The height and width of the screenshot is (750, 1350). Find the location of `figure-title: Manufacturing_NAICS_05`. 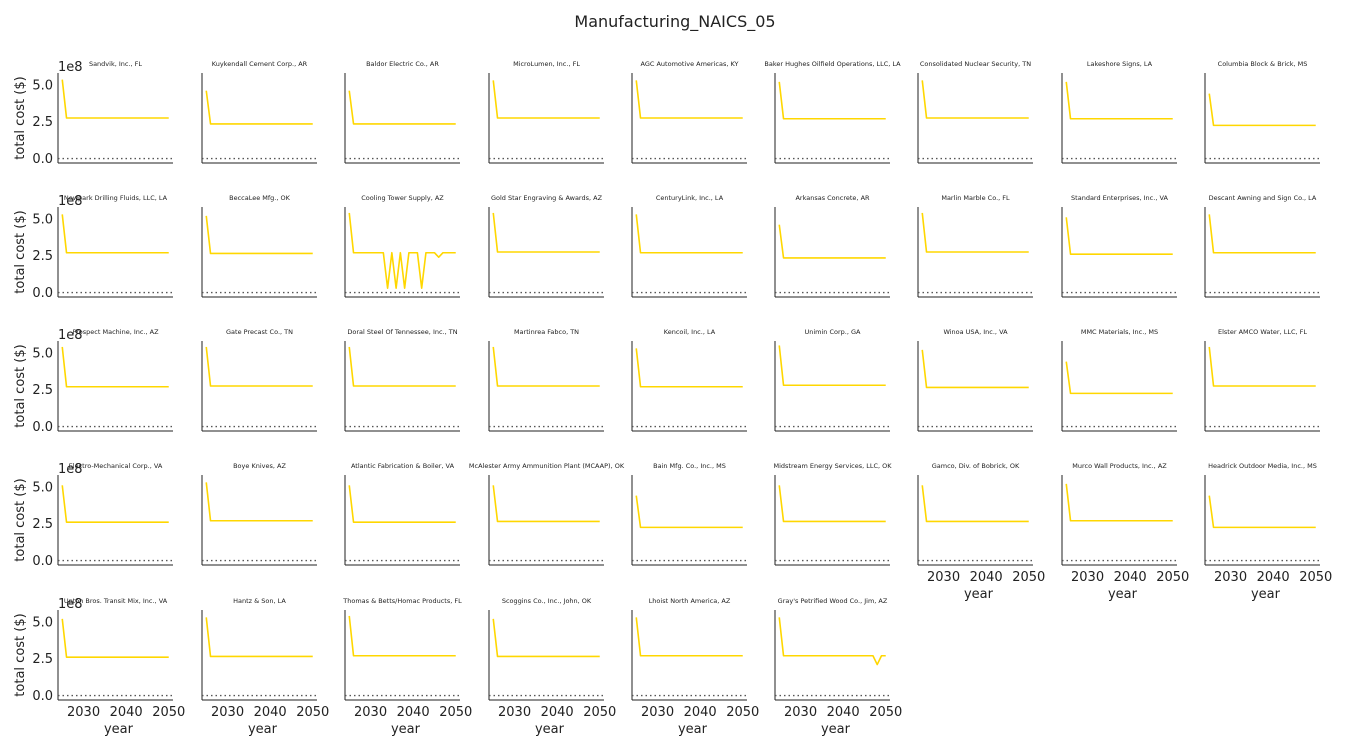

figure-title: Manufacturing_NAICS_05 is located at coordinates (674, 22).